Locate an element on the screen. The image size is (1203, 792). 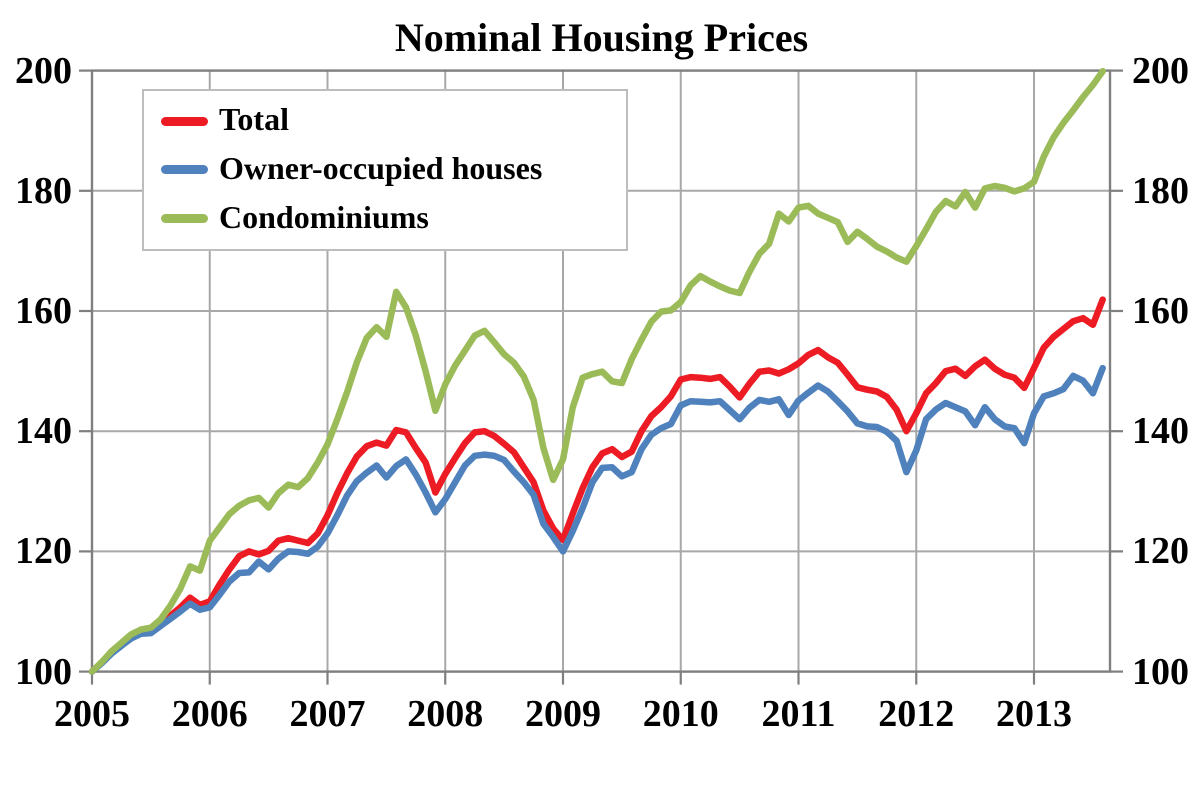
legend-label-total: Total is located at coordinates (254, 119).